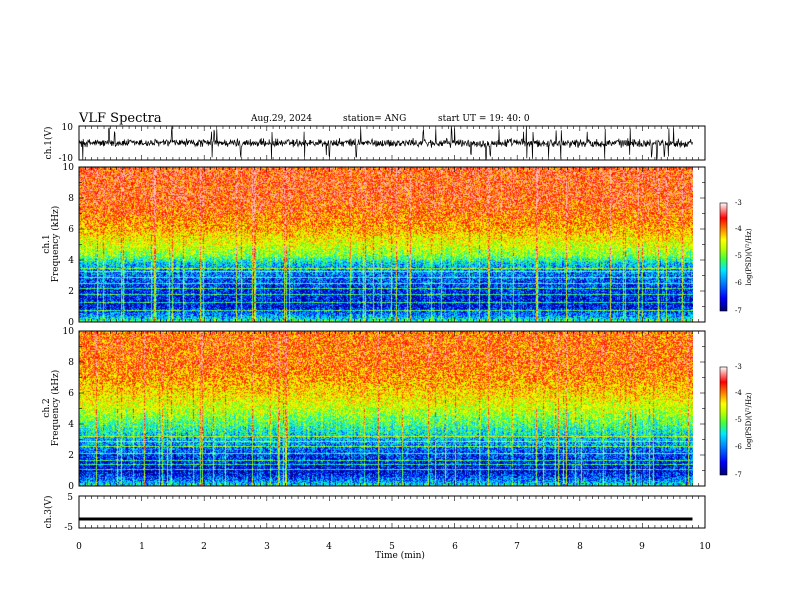 The image size is (792, 612). I want to click on ch3-ytick-top: 5, so click(70, 498).